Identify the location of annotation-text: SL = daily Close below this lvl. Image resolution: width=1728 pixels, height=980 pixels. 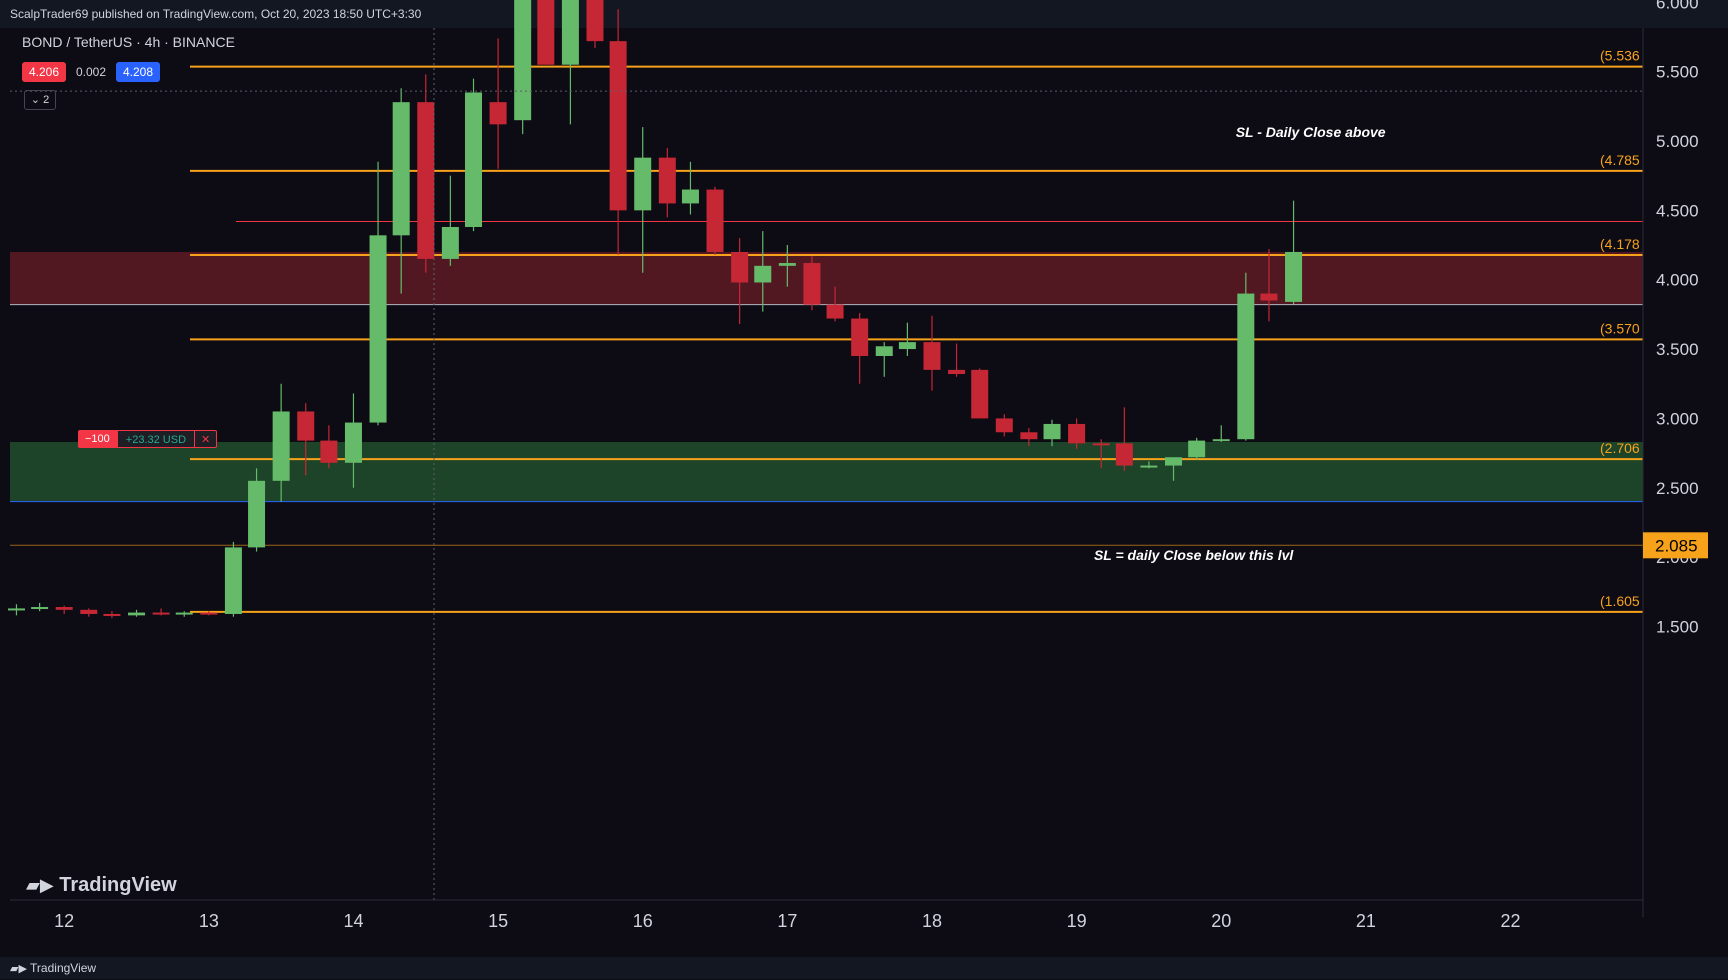
(1194, 555).